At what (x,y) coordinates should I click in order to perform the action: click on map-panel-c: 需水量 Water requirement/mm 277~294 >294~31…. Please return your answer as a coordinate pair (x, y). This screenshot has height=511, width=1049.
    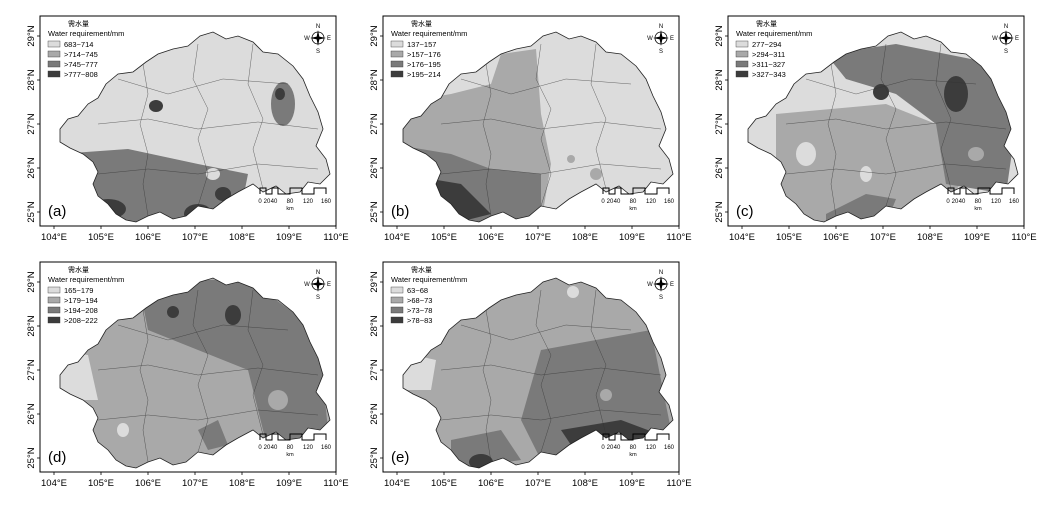
    Looking at the image, I should click on (875, 129).